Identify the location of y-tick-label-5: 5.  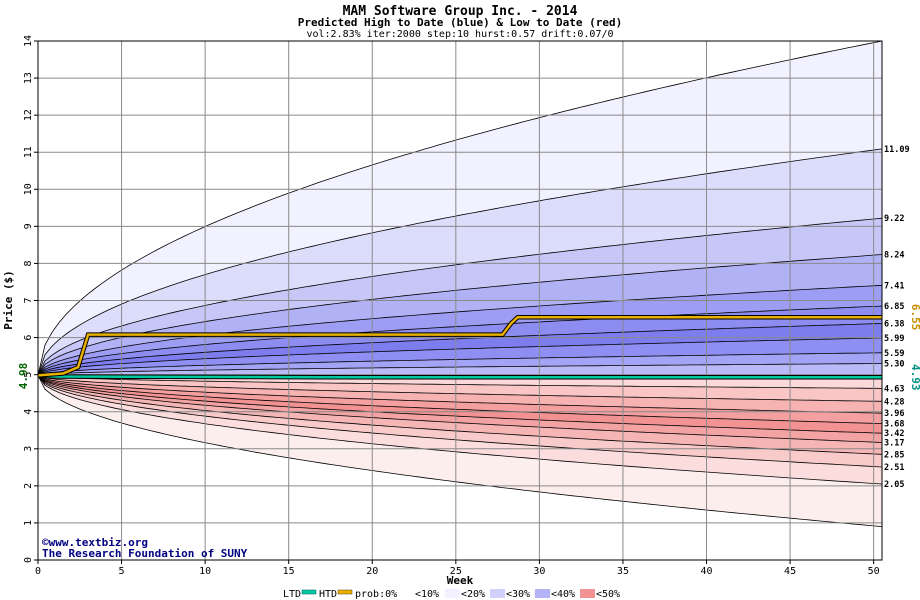
(28, 375).